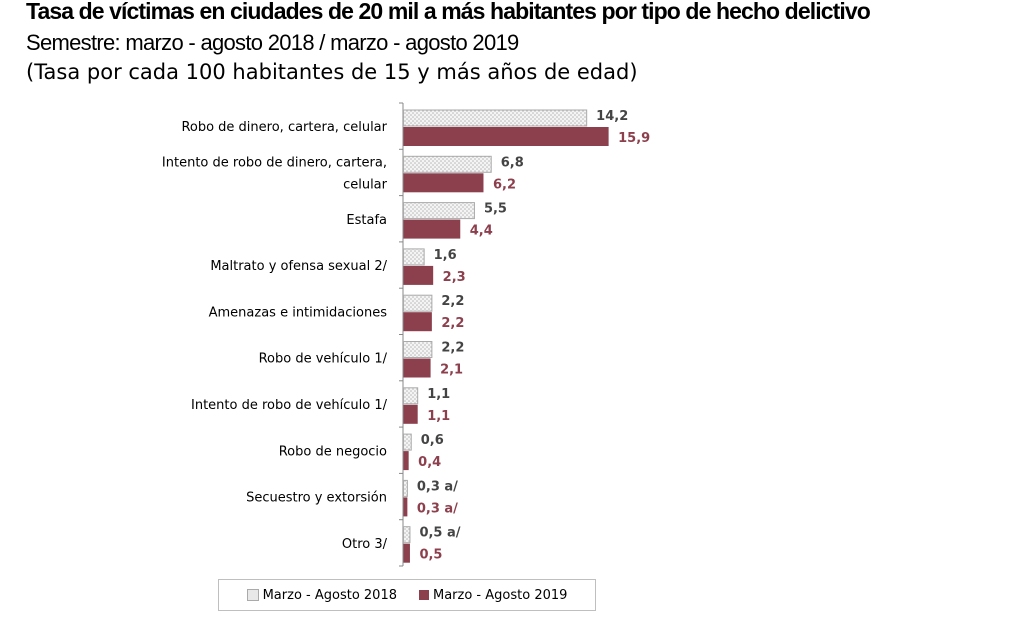 Image resolution: width=1016 pixels, height=618 pixels. What do you see at coordinates (445, 255) in the screenshot?
I see `data-label-2018: 1,6` at bounding box center [445, 255].